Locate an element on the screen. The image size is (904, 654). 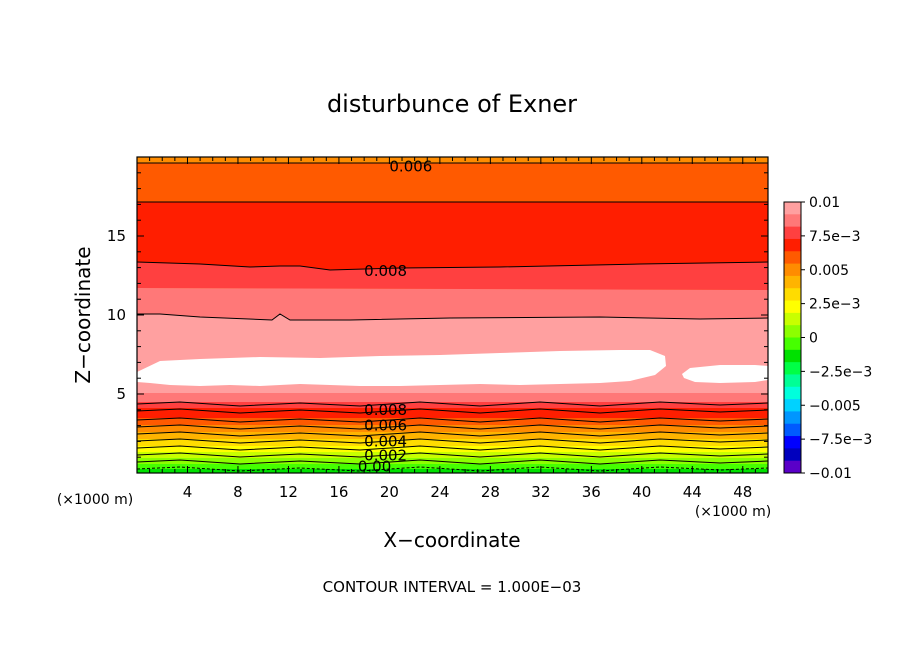
x-tick-label: 8 is located at coordinates (238, 492).